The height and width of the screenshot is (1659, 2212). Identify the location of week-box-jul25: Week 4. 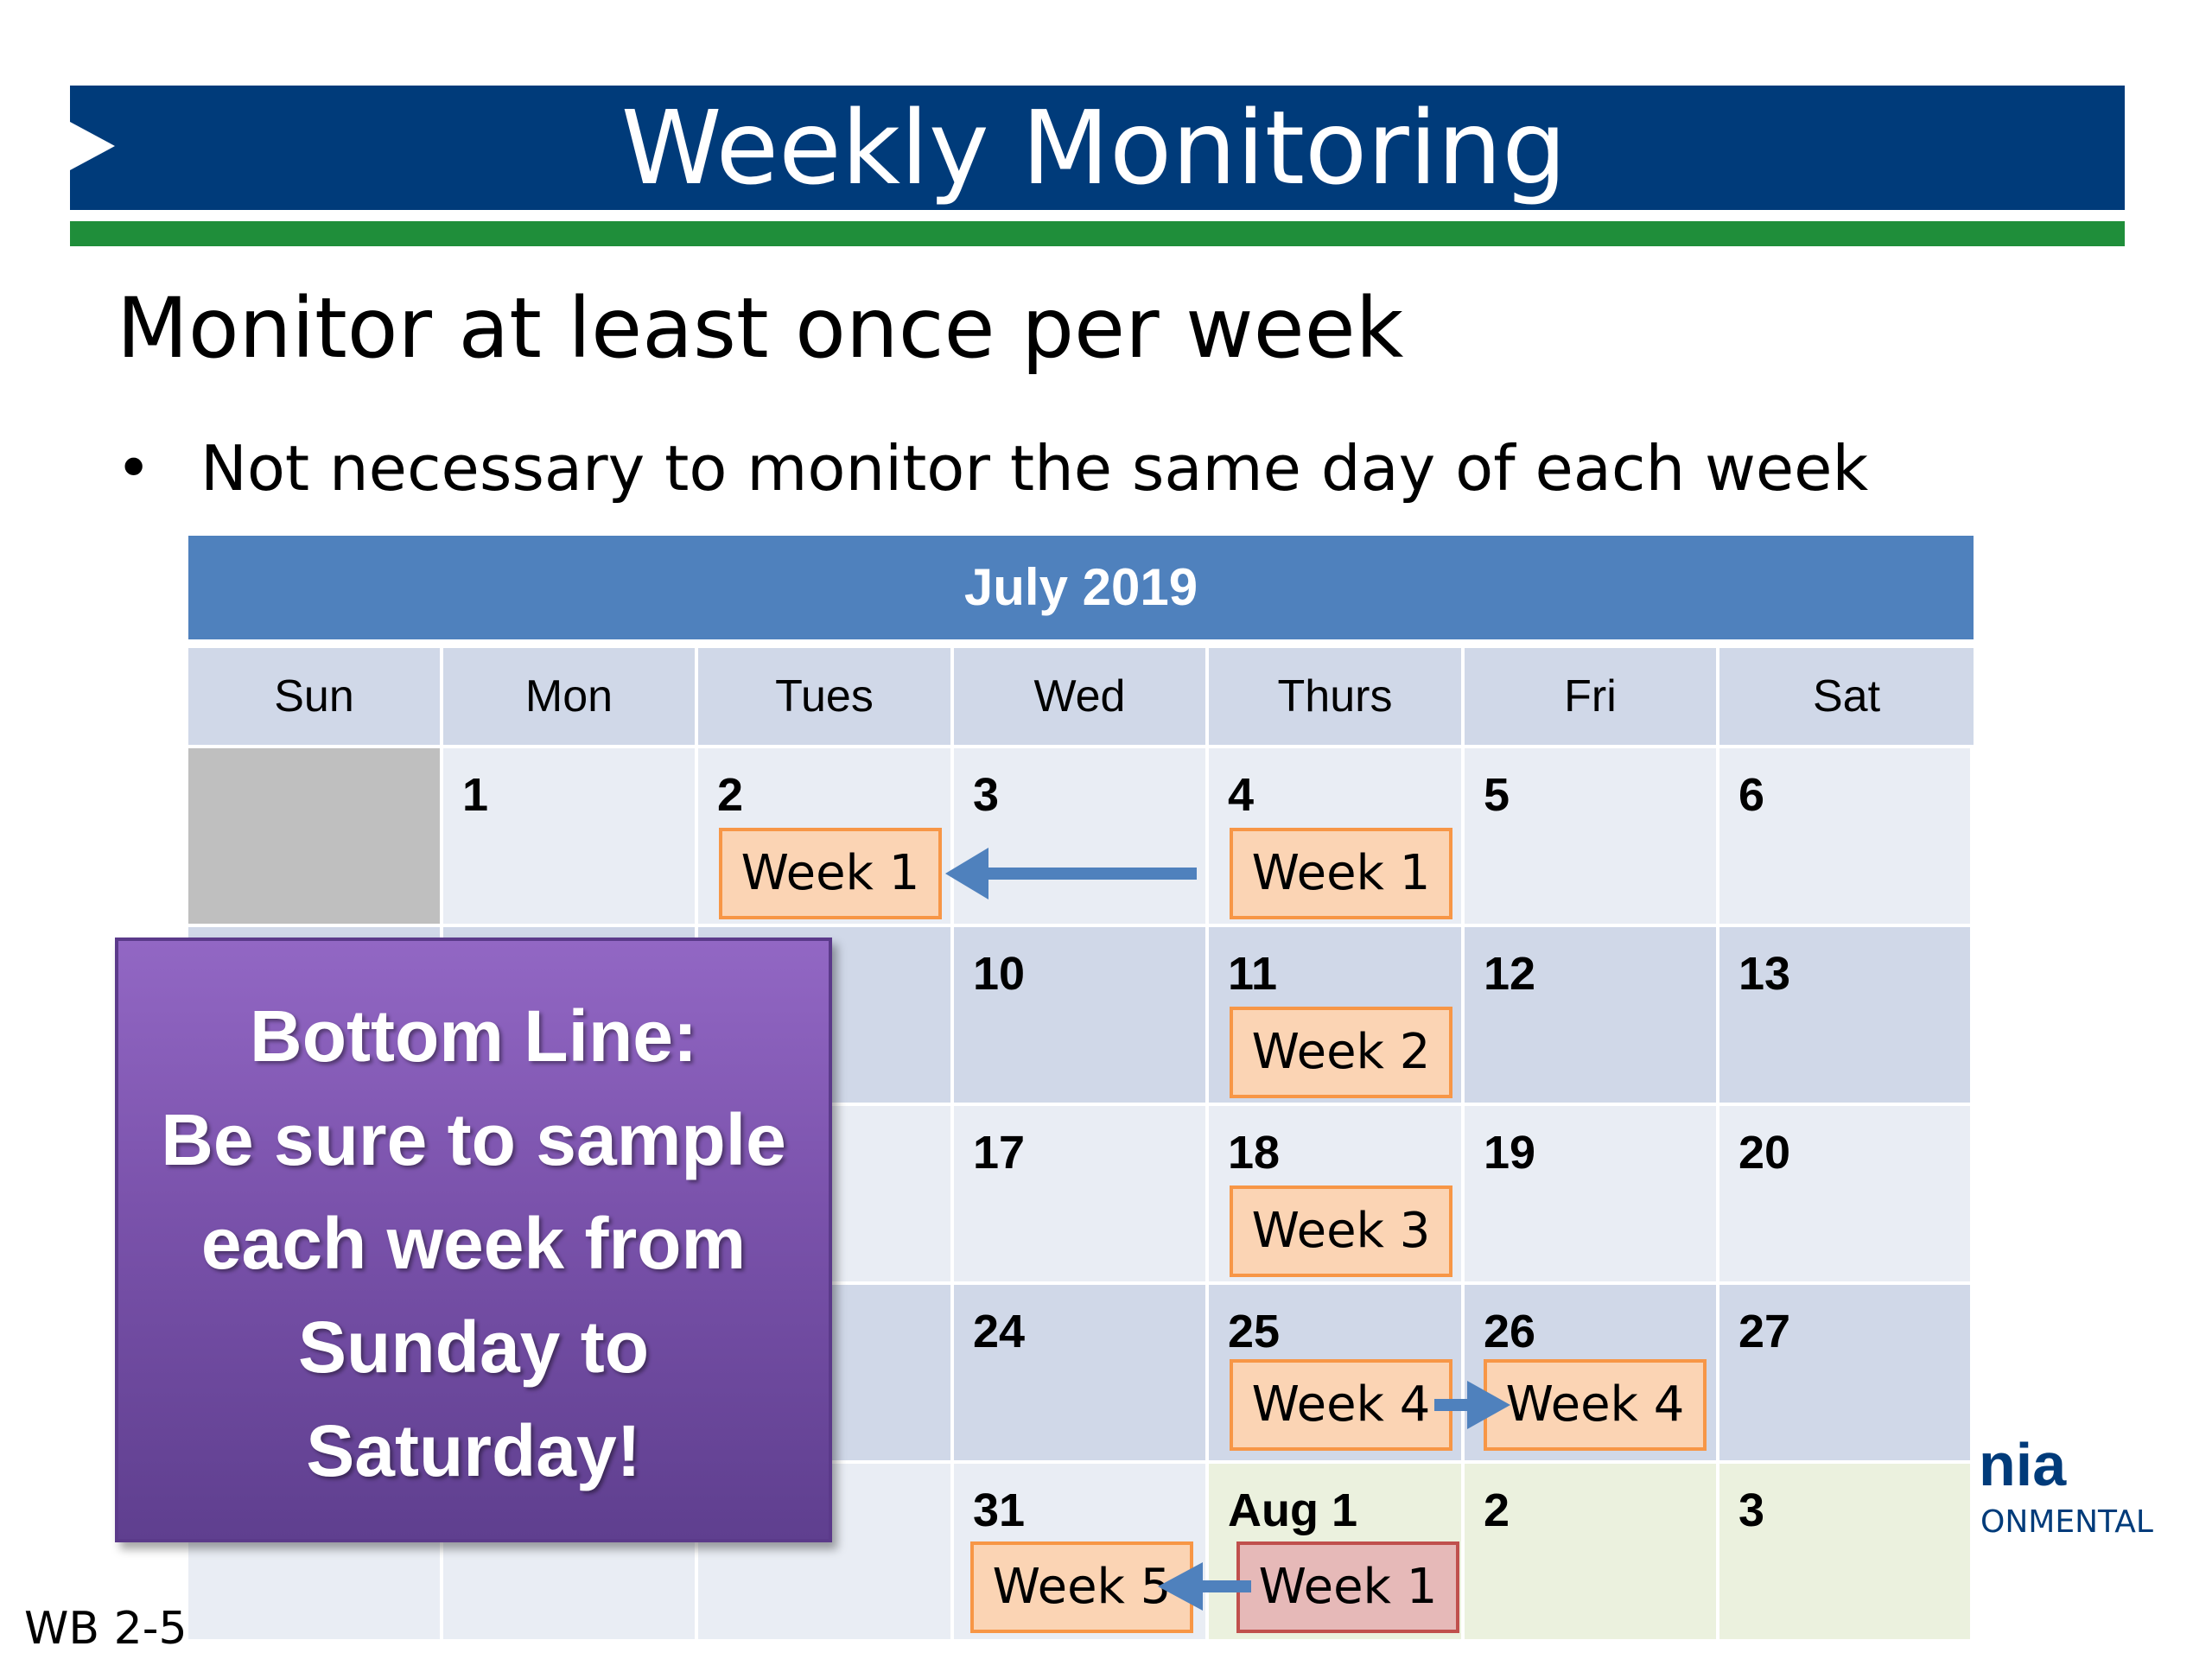
(1341, 1405).